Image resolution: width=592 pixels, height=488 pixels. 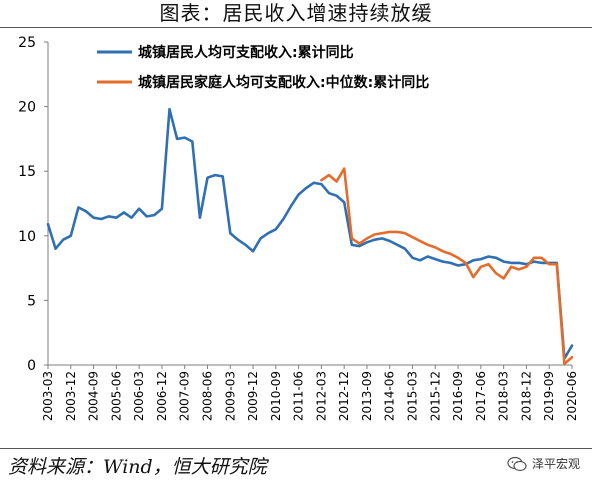 What do you see at coordinates (246, 52) in the screenshot?
I see `legend-label-1: 城镇居民人均可支配收入:累计同比` at bounding box center [246, 52].